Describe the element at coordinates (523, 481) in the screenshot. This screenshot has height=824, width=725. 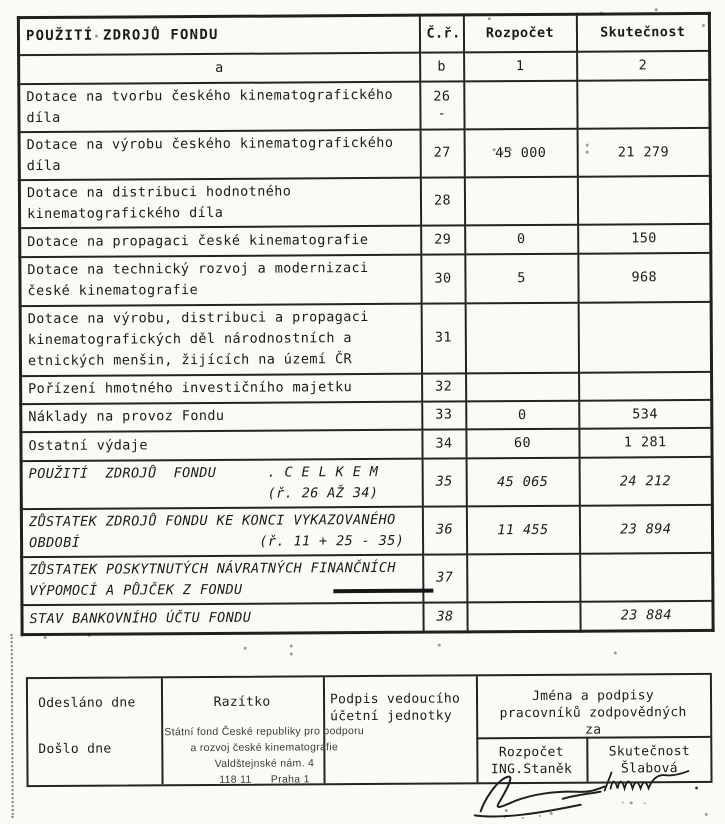
I see `rozpocet-value: 45 065` at that location.